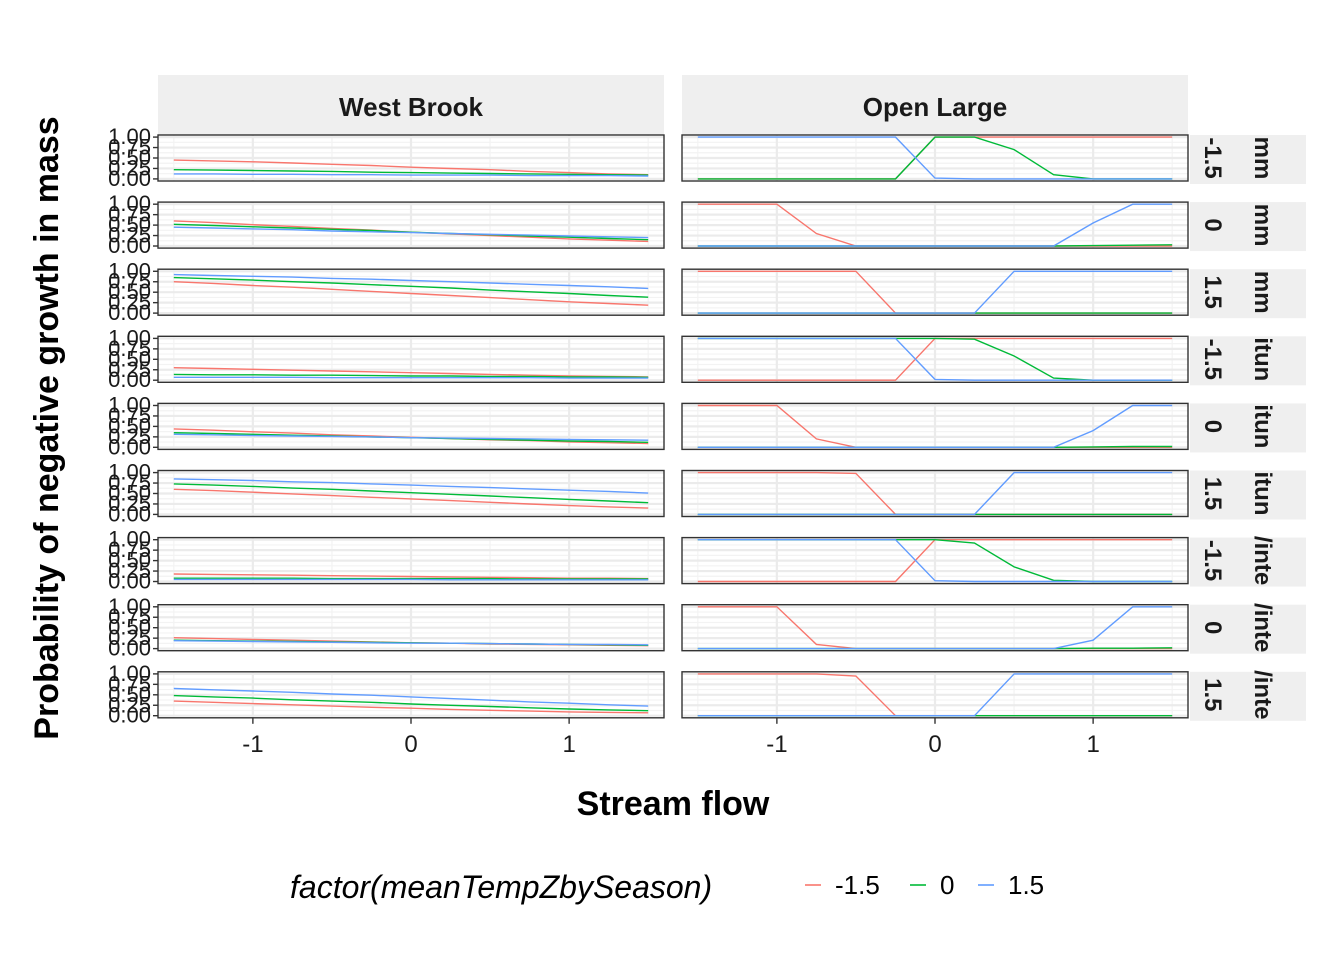  Describe the element at coordinates (673, 804) in the screenshot. I see `x-axis-title: Stream flow` at that location.